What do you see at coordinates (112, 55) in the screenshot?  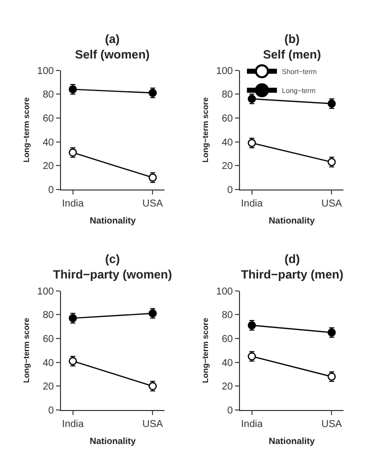 I see `chart-subtitle: Self (women)` at bounding box center [112, 55].